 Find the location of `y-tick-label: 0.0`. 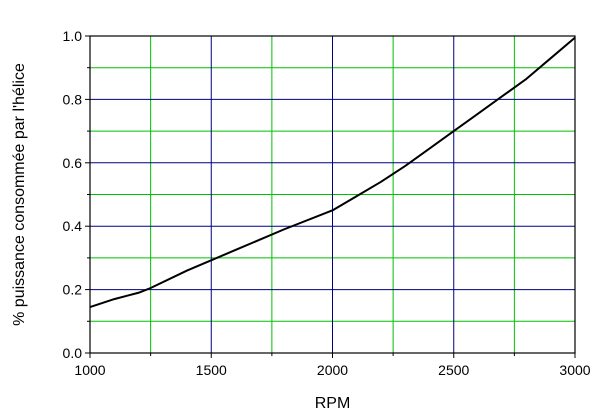

y-tick-label: 0.0 is located at coordinates (73, 353).